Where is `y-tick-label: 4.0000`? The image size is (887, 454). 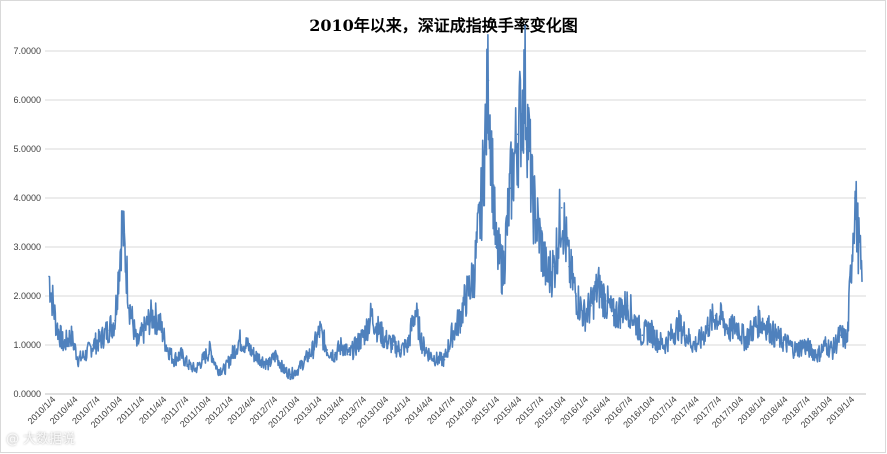 y-tick-label: 4.0000 is located at coordinates (27, 198).